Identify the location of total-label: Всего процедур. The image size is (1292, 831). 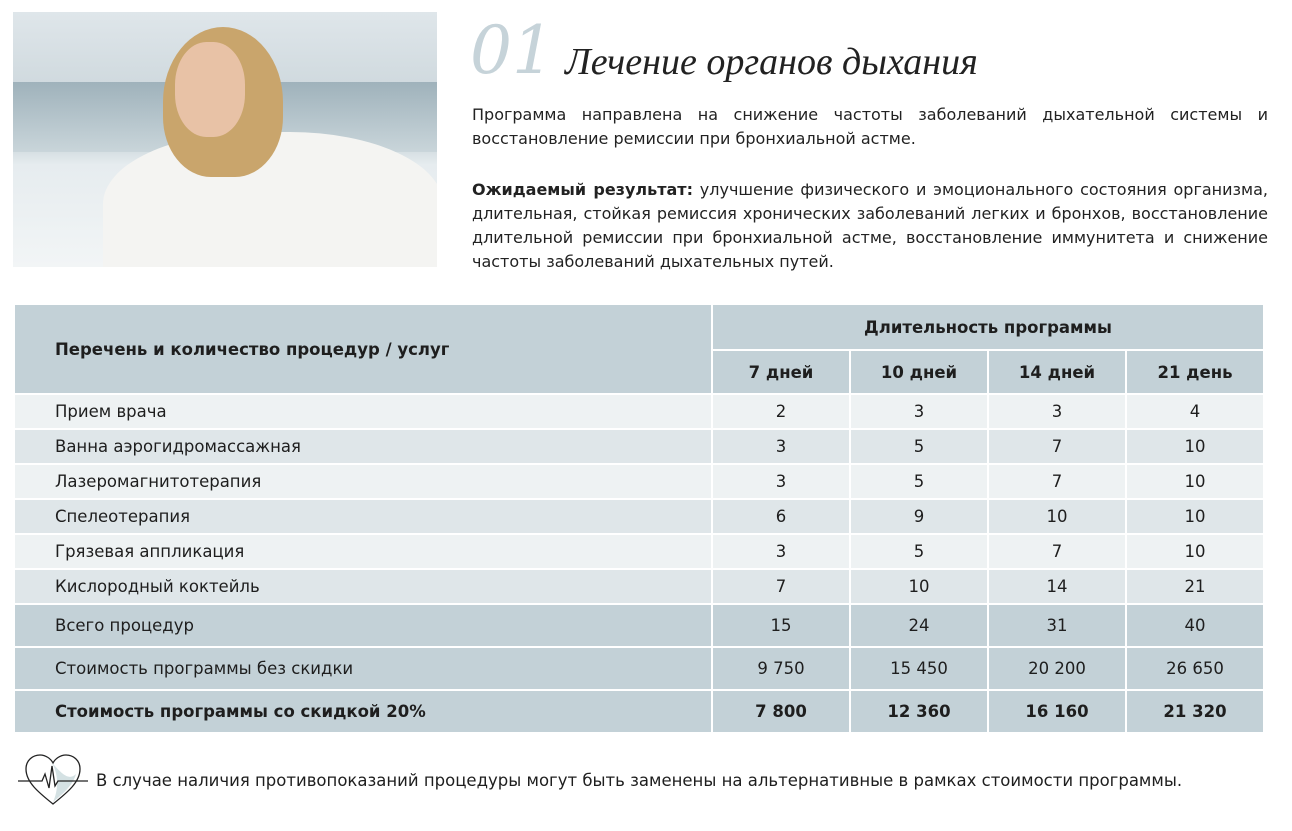
(363, 625).